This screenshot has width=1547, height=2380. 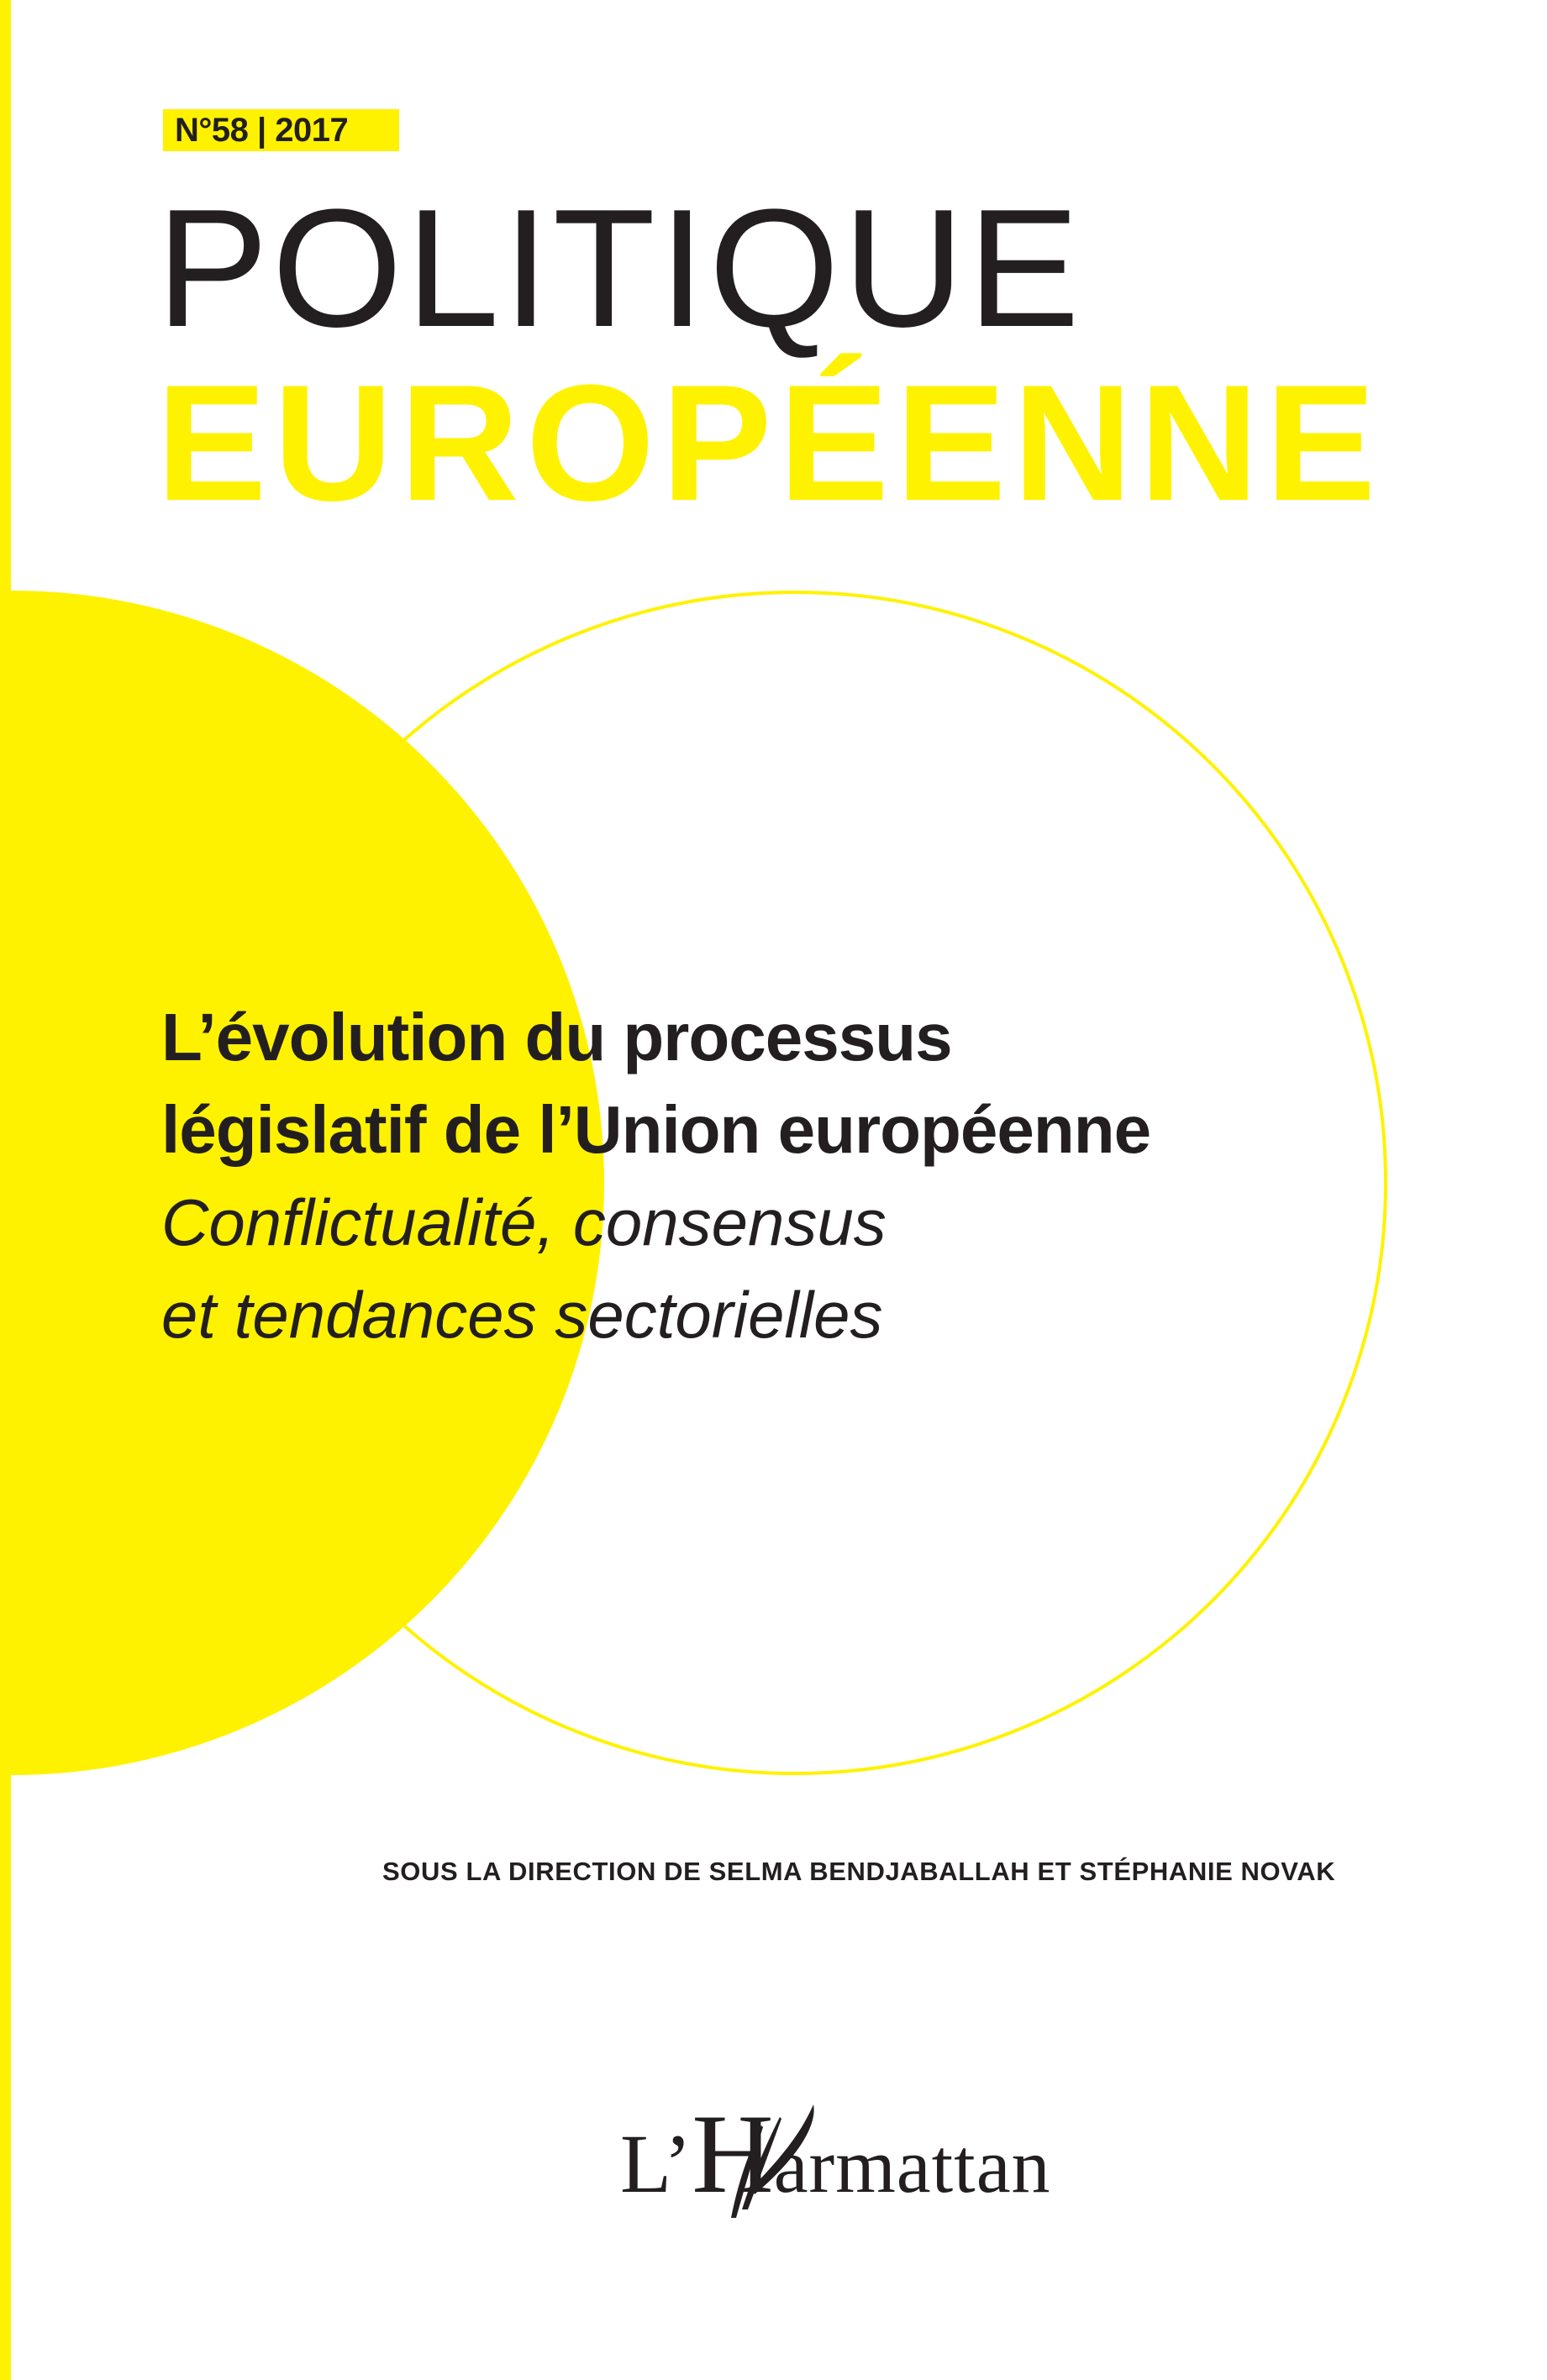 I want to click on issue-badge: N°58 | 2017, so click(x=281, y=130).